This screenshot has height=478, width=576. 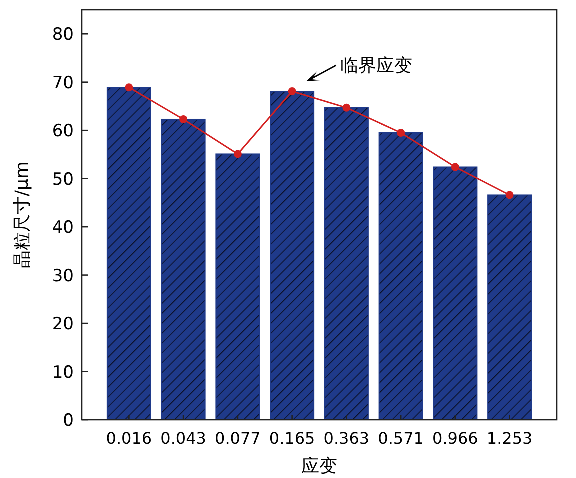 What do you see at coordinates (347, 438) in the screenshot?
I see `x-tick-label: 0.363` at bounding box center [347, 438].